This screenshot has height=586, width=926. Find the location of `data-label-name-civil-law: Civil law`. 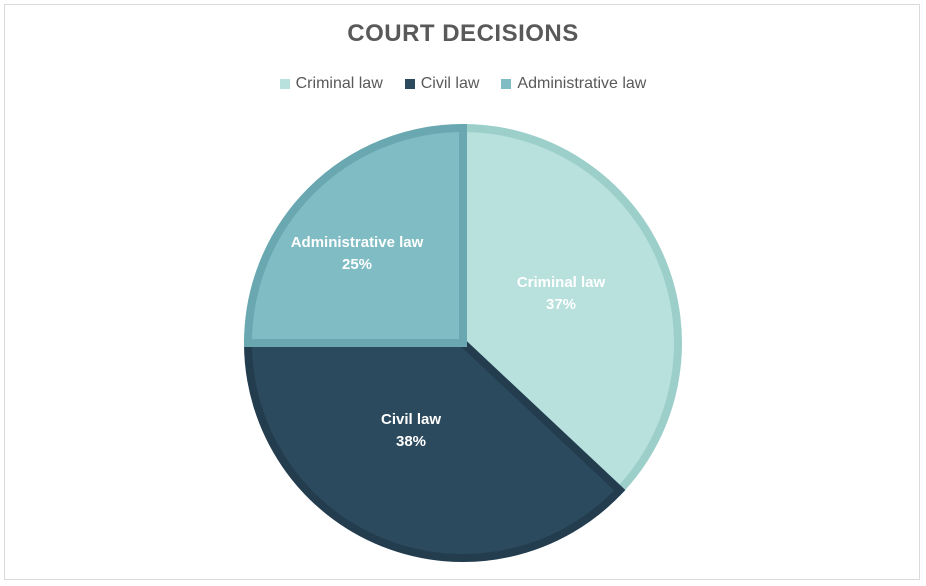

data-label-name-civil-law: Civil law is located at coordinates (411, 419).